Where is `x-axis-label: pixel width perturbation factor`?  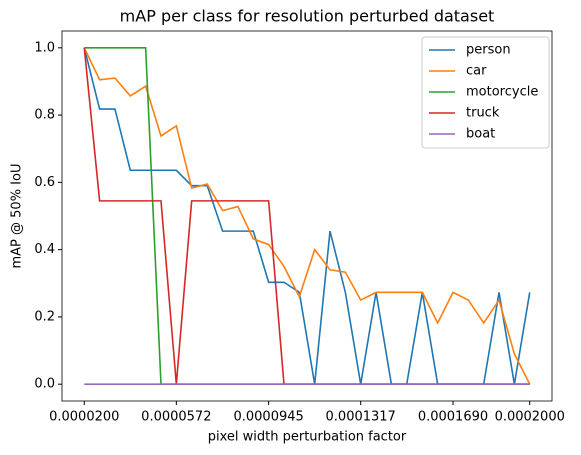
x-axis-label: pixel width perturbation factor is located at coordinates (307, 437).